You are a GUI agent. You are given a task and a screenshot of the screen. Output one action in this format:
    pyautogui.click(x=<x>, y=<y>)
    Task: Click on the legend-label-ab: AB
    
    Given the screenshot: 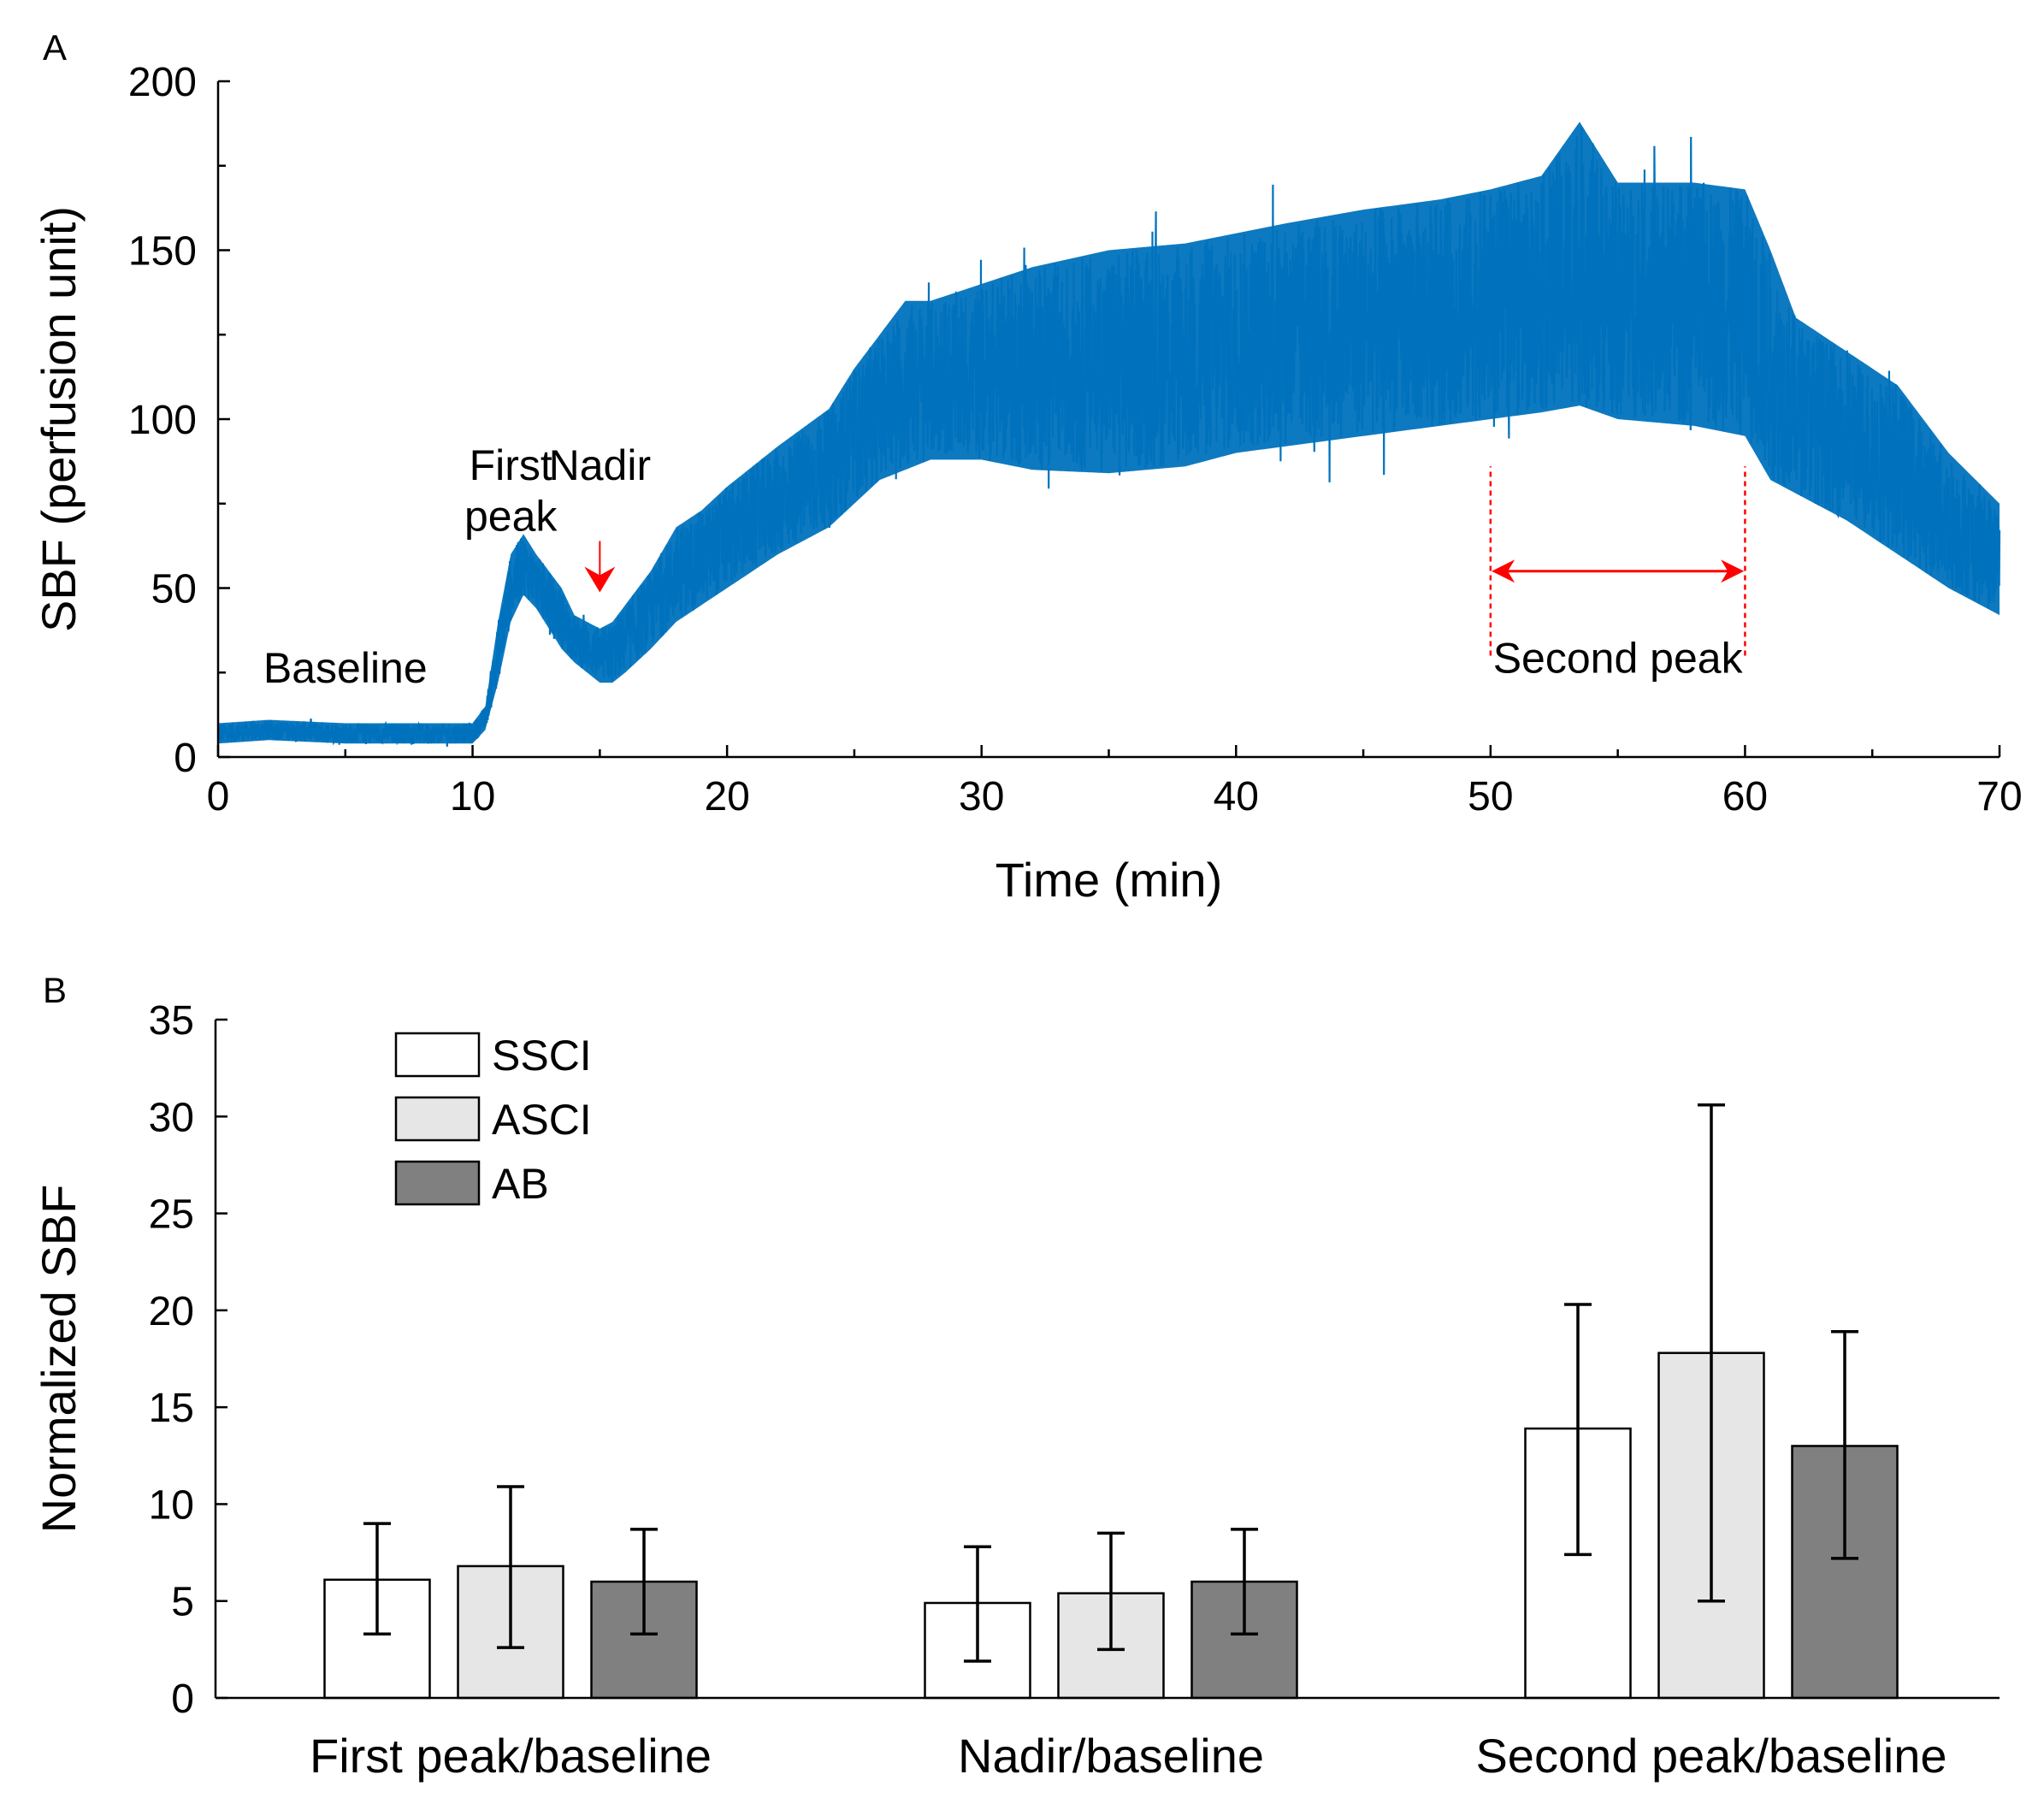 What is the action you would take?
    pyautogui.click(x=520, y=1184)
    